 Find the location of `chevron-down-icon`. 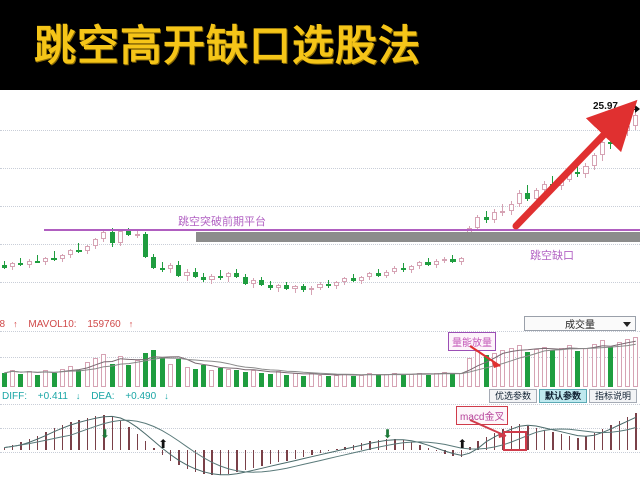

chevron-down-icon is located at coordinates (627, 324).